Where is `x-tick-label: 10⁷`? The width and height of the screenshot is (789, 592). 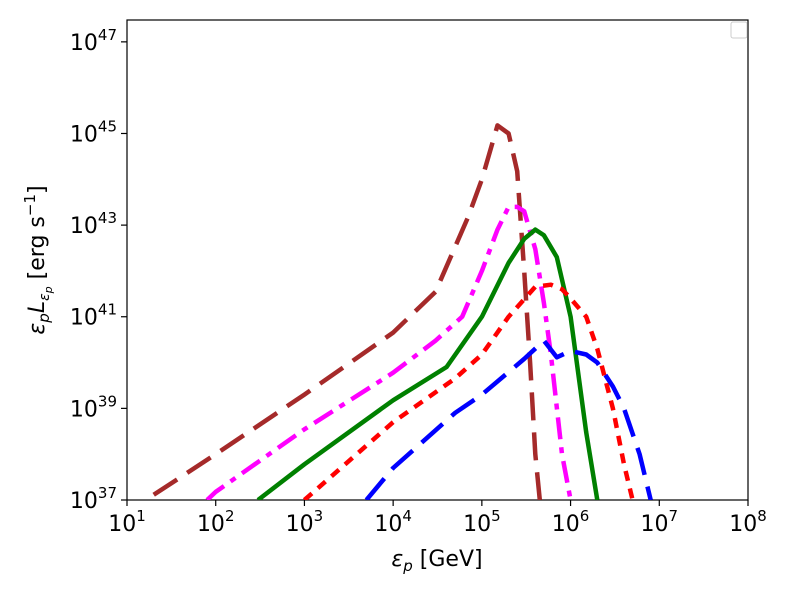 x-tick-label: 10⁷ is located at coordinates (660, 522).